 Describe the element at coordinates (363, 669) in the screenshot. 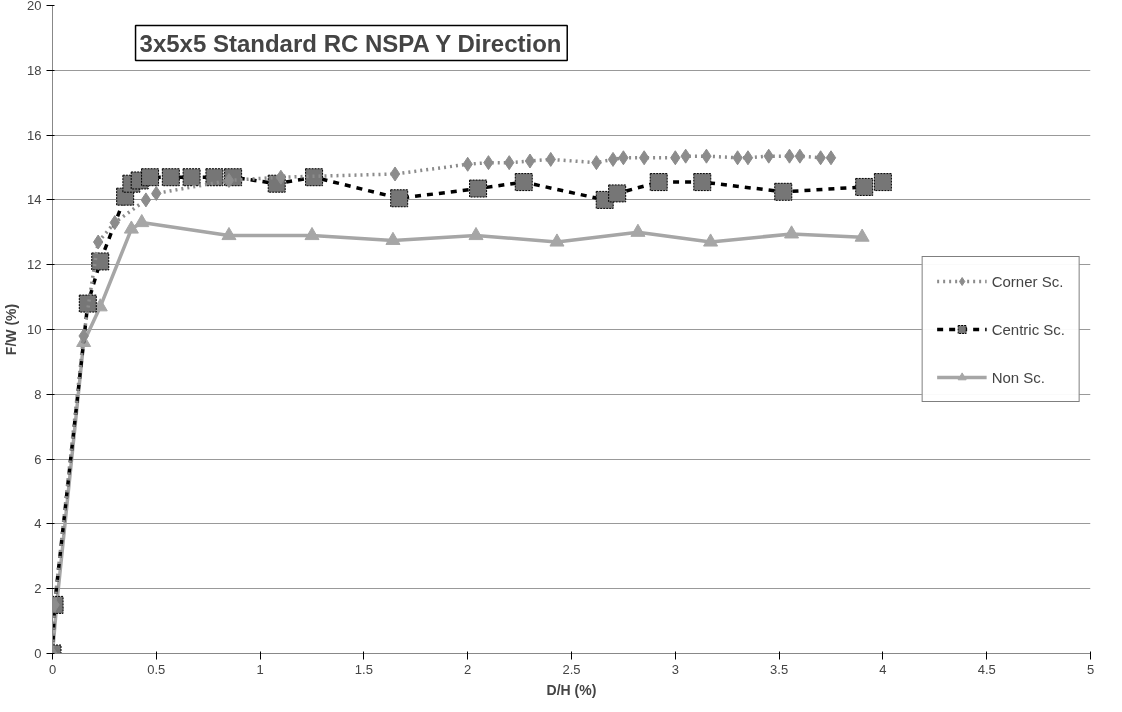

I see `x-tick-label: 1.5` at that location.